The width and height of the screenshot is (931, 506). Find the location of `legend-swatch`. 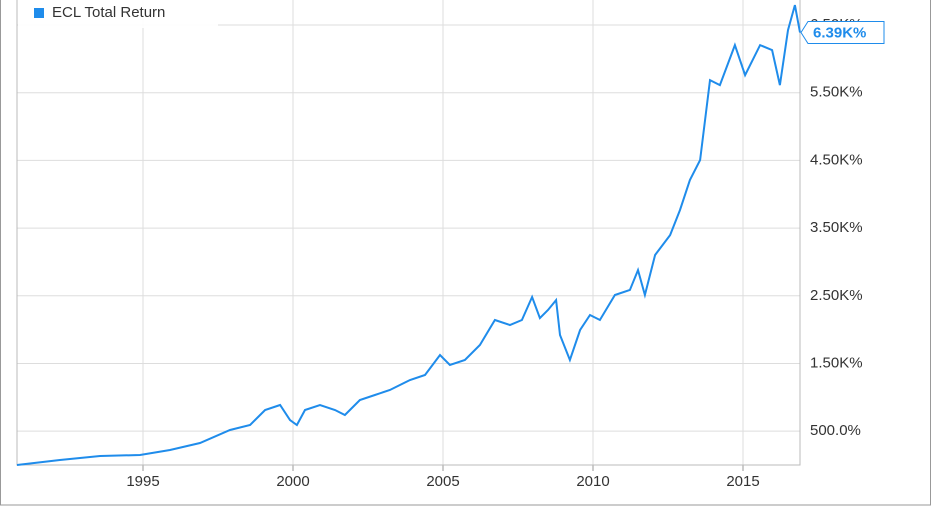

legend-swatch is located at coordinates (39, 13).